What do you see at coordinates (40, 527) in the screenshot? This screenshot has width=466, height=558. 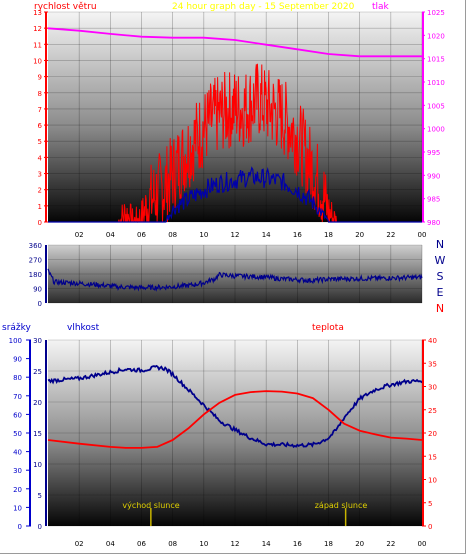 I see `humidity-tick-label: 0` at bounding box center [40, 527].